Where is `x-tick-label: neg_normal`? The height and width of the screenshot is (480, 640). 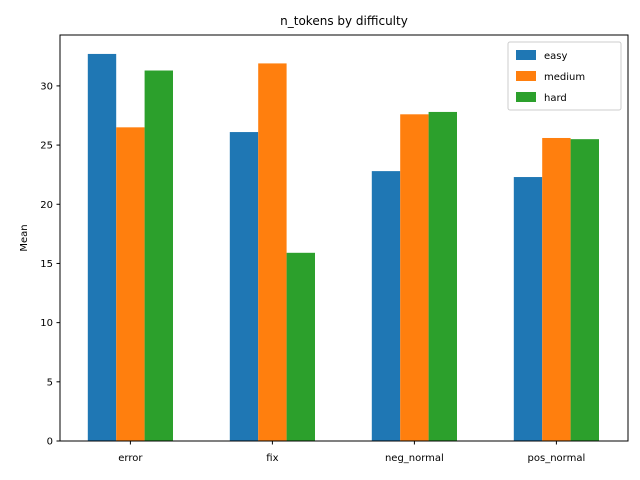 x-tick-label: neg_normal is located at coordinates (414, 458).